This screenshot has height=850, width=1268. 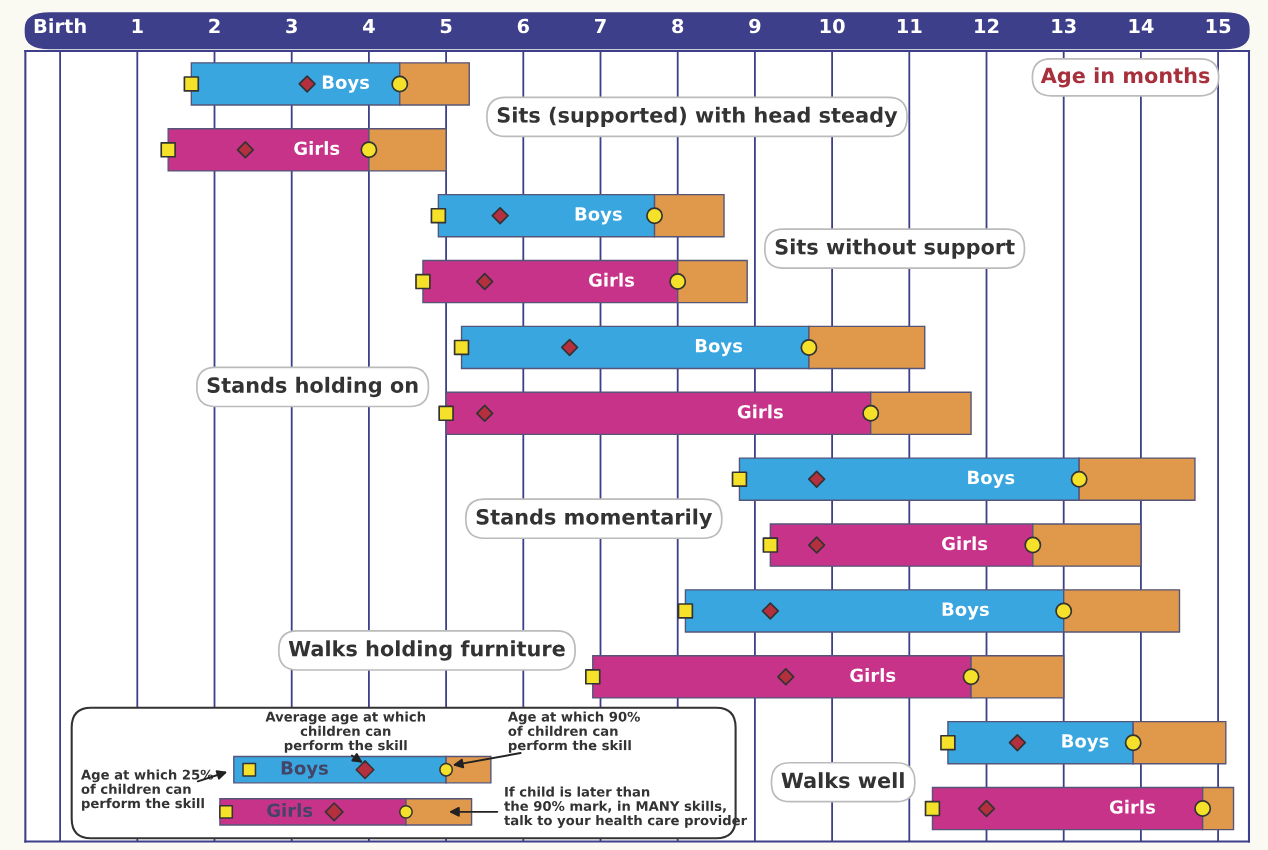 I want to click on annotation: Age at which 25% of children can perform the skill, so click(x=147, y=790).